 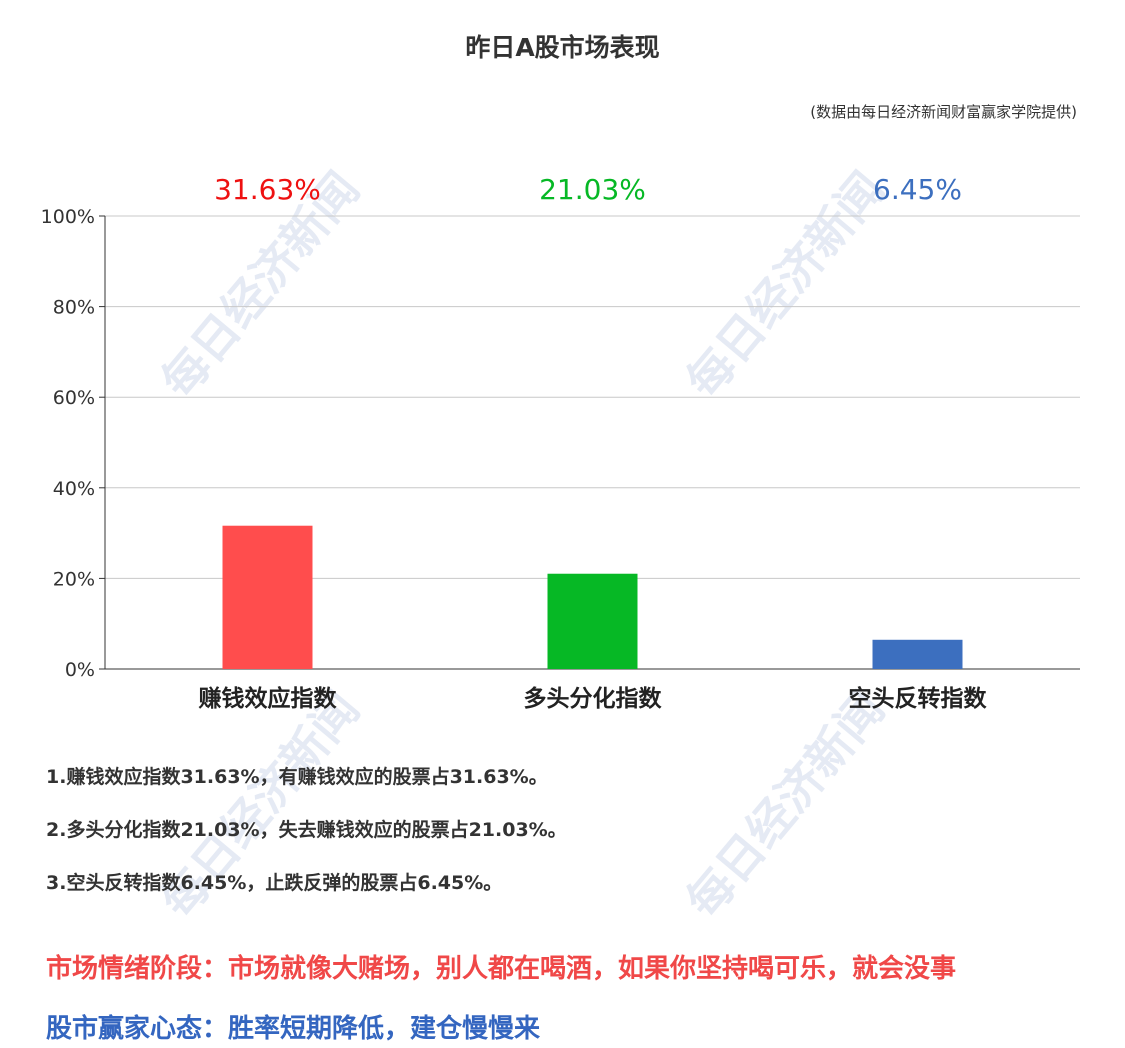 I want to click on market-stage: 市场情绪阶段：市场就像大赌场，别人都在喝酒，如果你坚持喝可乐，就会没事, so click(x=501, y=969).